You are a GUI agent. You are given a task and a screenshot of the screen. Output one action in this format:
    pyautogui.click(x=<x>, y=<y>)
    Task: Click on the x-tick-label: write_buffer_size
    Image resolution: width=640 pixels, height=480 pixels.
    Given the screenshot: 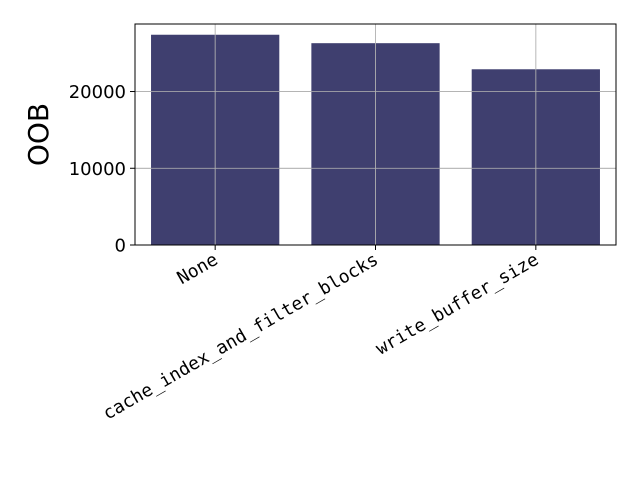 What is the action you would take?
    pyautogui.click(x=457, y=304)
    